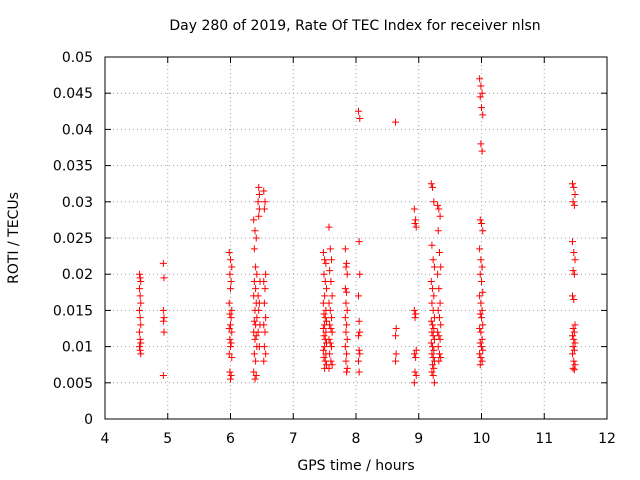  Describe the element at coordinates (230, 439) in the screenshot. I see `x-tick-label: 6` at that location.